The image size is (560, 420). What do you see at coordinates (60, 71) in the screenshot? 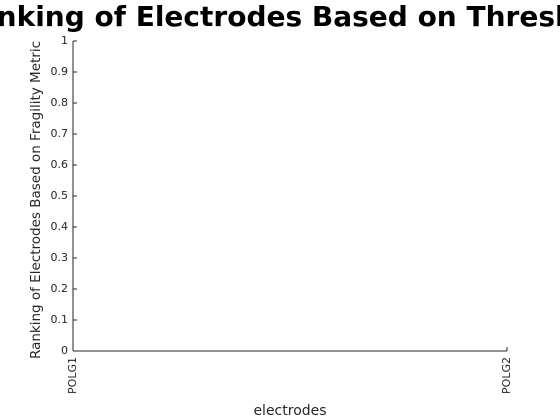
I see `y-tick-label: 0.9` at bounding box center [60, 71].